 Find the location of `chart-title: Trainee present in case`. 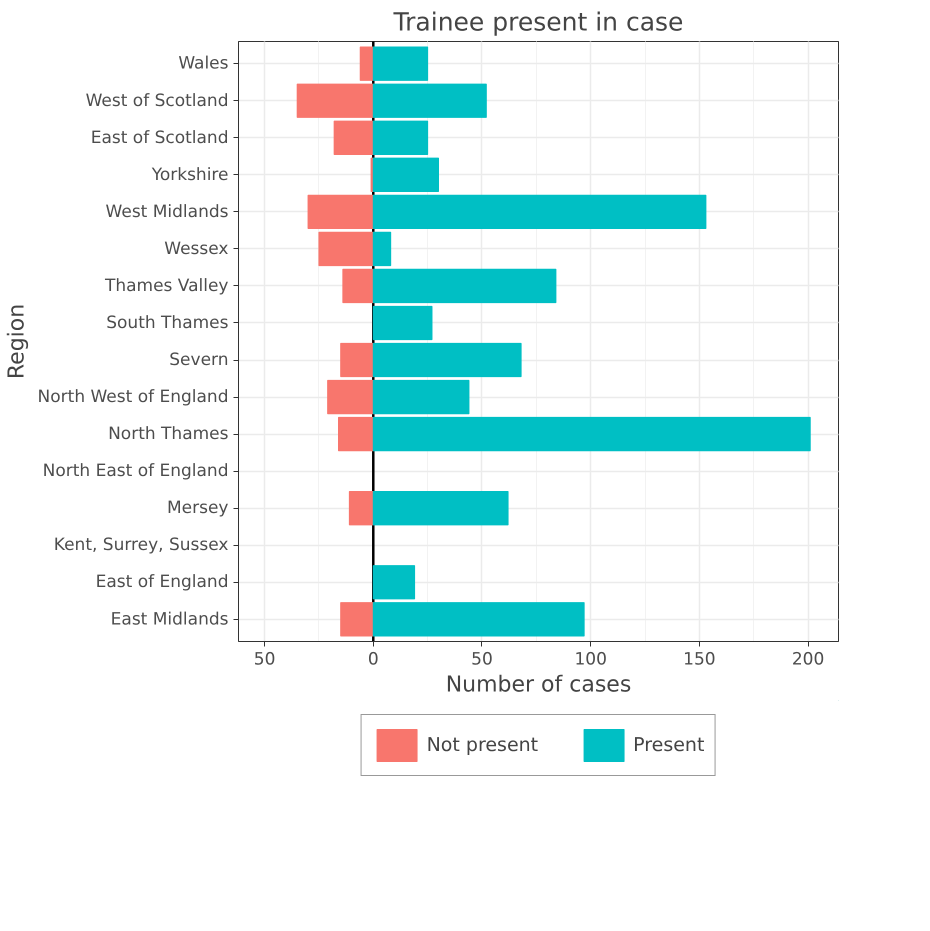

chart-title: Trainee present in case is located at coordinates (538, 22).